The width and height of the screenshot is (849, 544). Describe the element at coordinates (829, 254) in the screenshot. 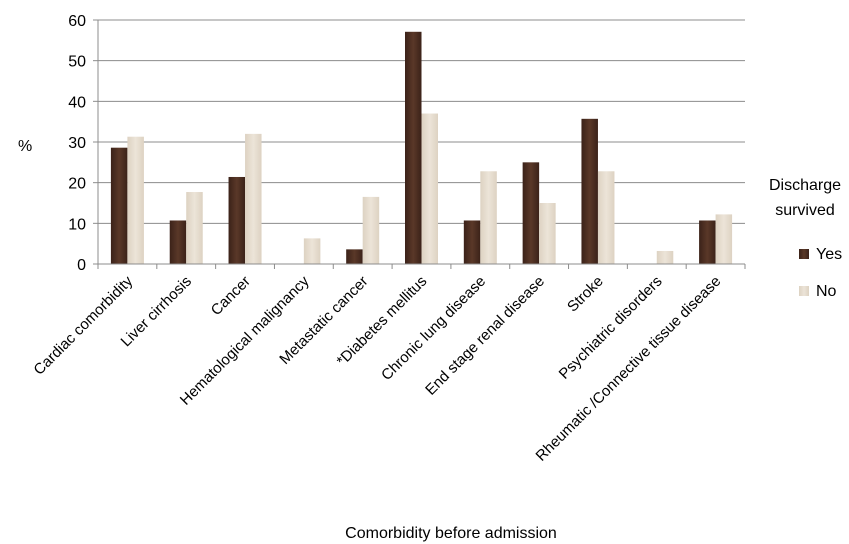

I see `legend-label-yes: Yes` at that location.